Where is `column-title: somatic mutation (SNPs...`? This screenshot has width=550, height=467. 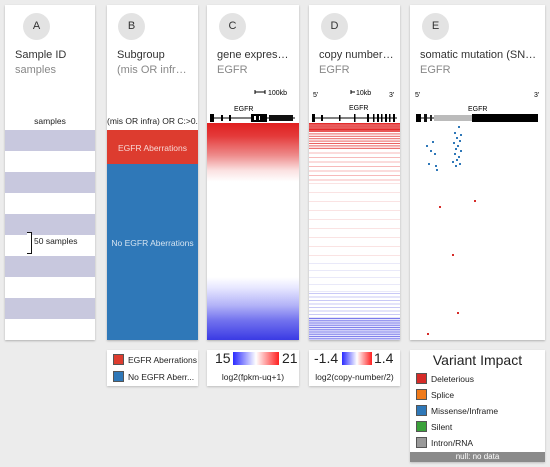 column-title: somatic mutation (SNPs... is located at coordinates (479, 55).